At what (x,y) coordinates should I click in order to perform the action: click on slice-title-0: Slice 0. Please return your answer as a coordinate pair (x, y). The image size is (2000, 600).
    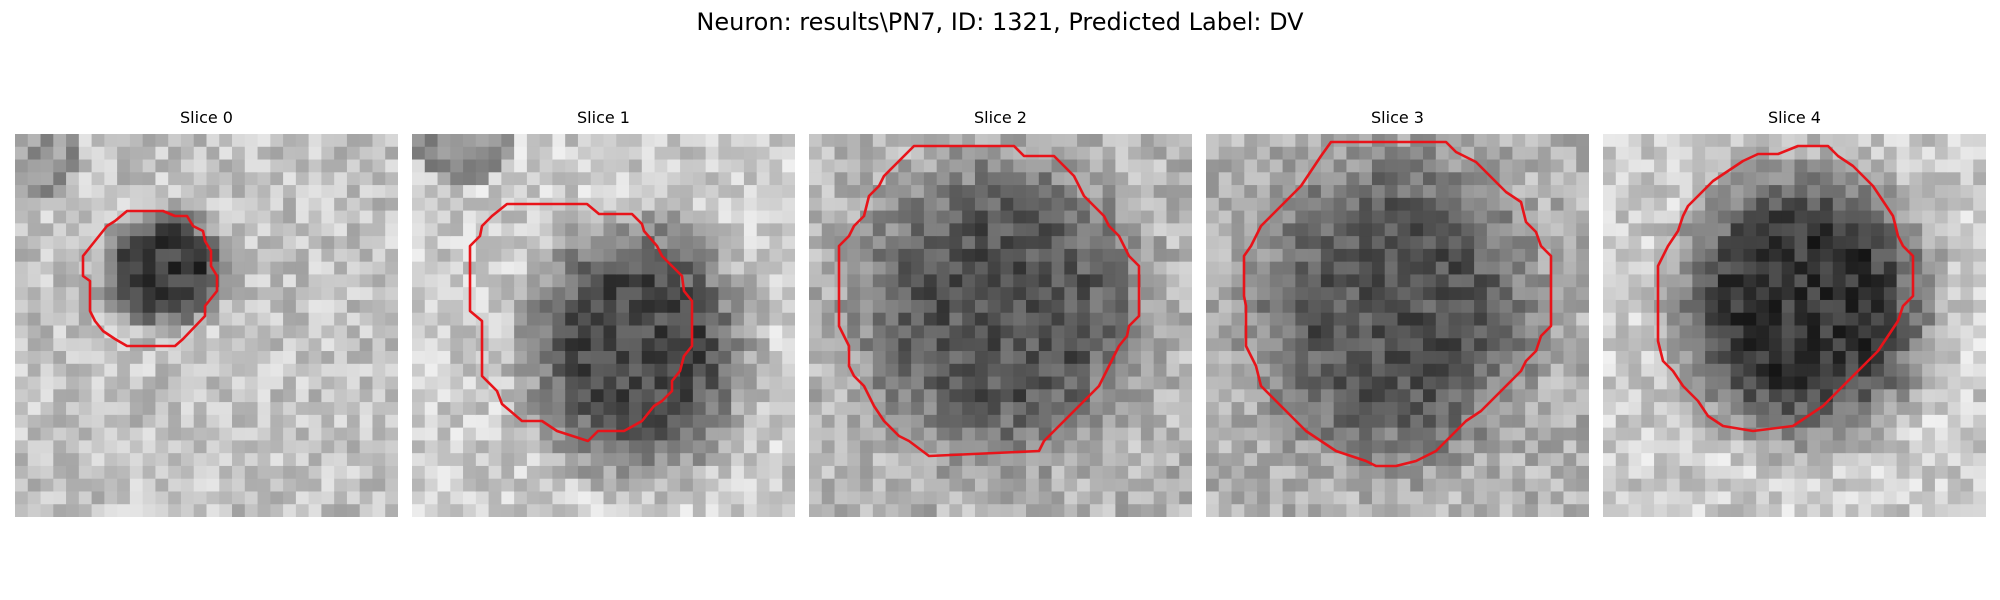
    Looking at the image, I should click on (206, 117).